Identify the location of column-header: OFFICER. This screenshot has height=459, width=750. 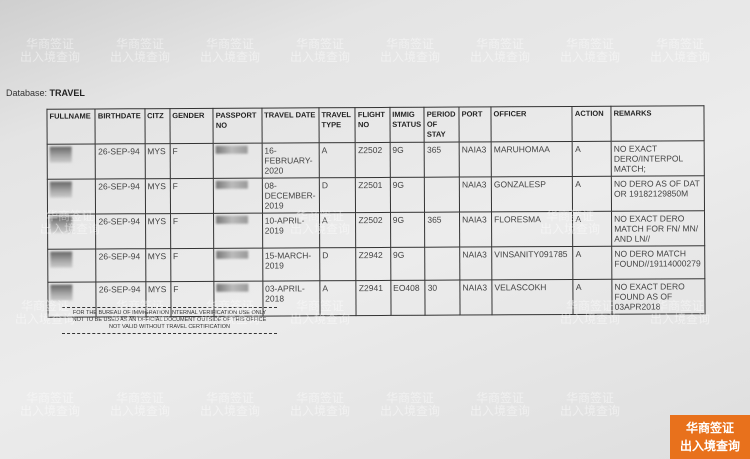
(532, 124).